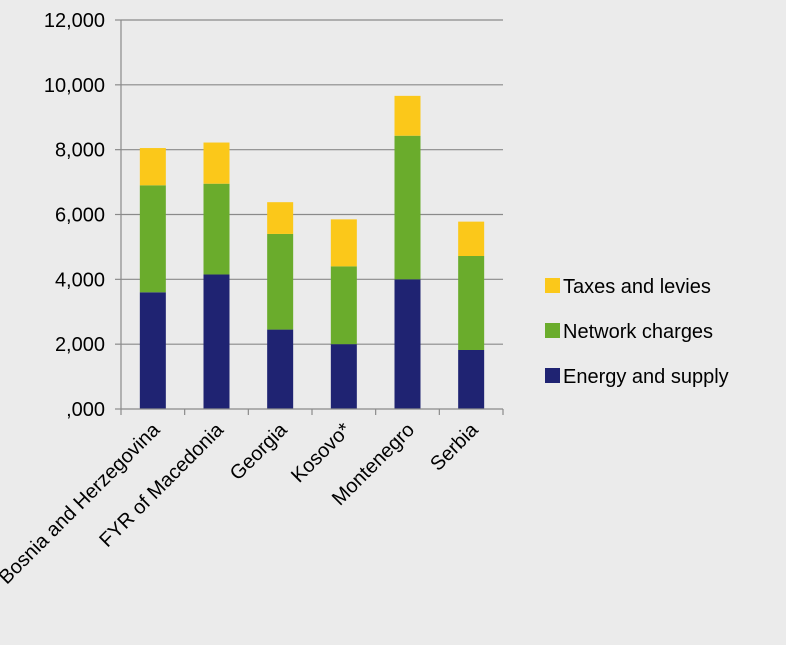 This screenshot has width=786, height=645. I want to click on x-tick-label: Serbia, so click(454, 446).